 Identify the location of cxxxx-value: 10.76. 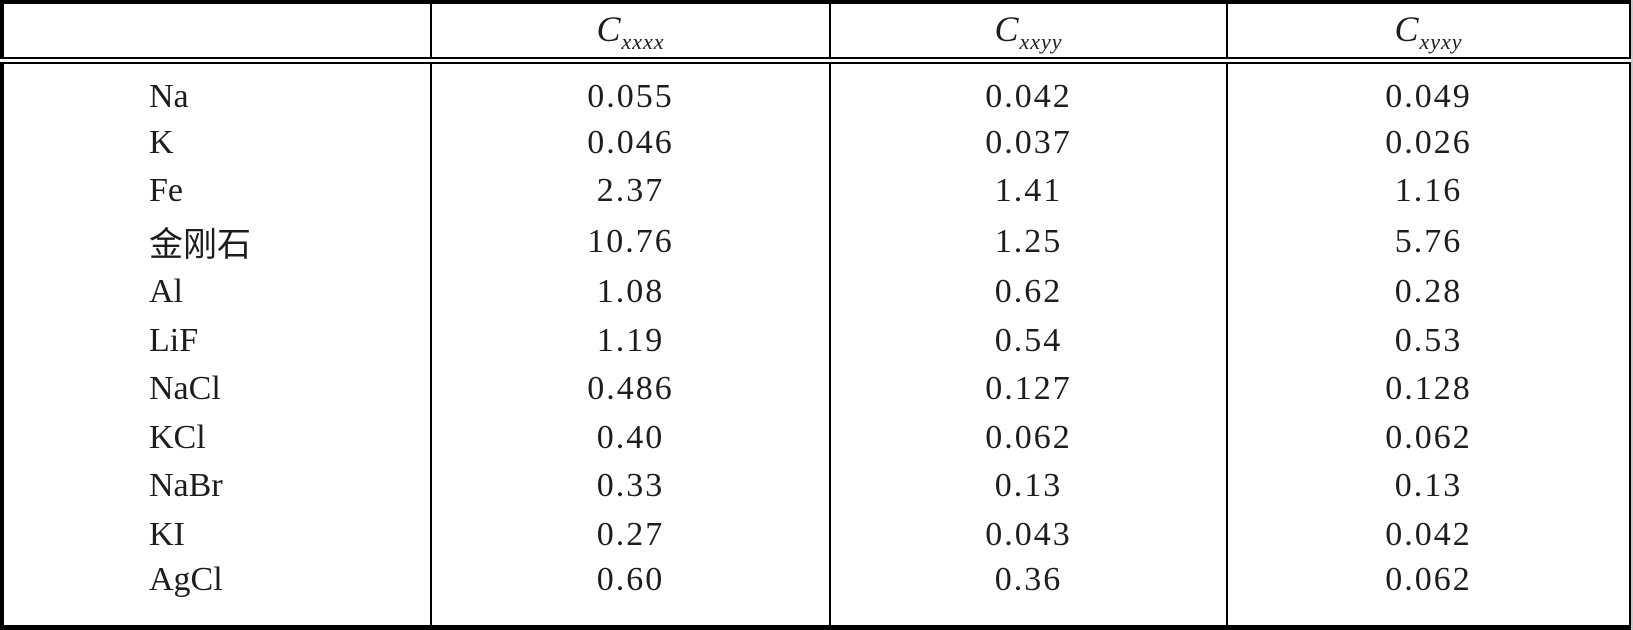
(630, 241).